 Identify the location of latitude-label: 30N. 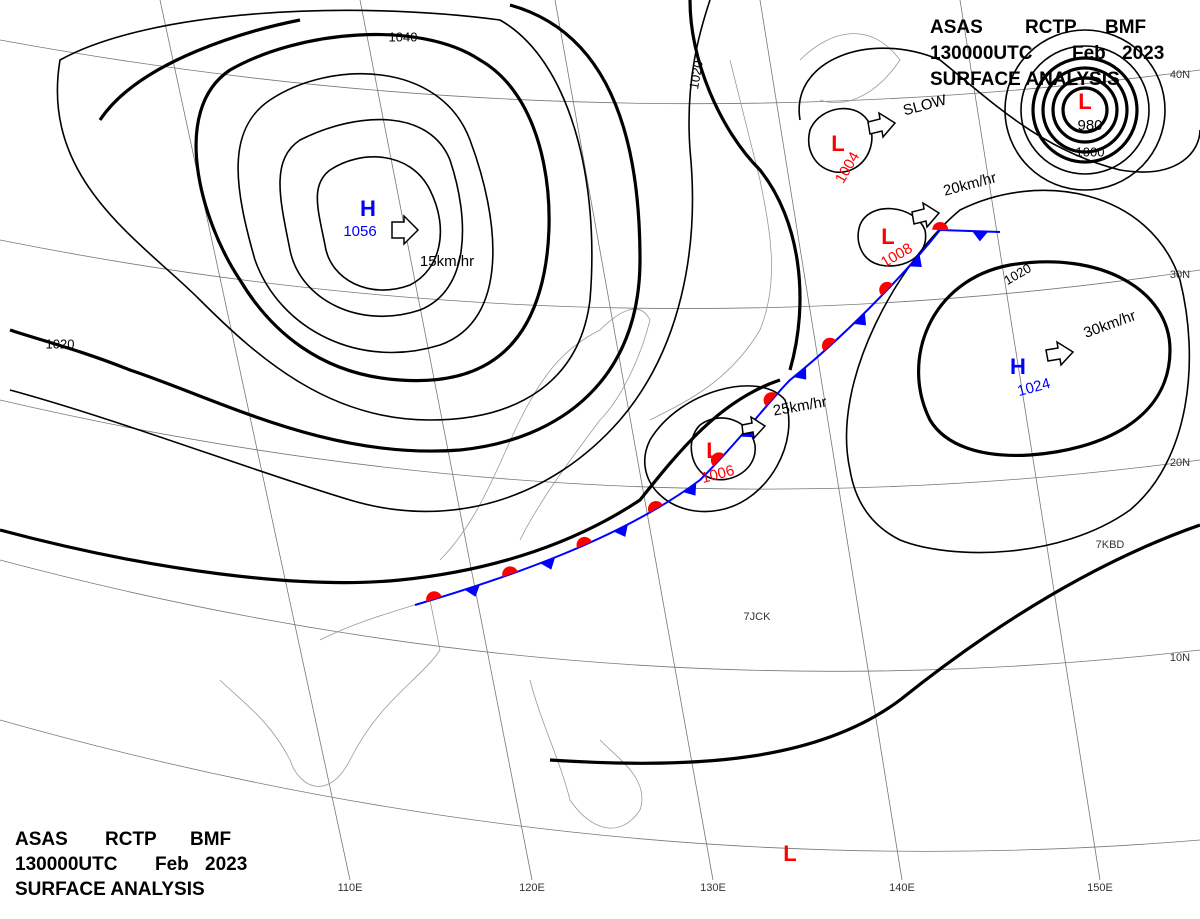
(1180, 275).